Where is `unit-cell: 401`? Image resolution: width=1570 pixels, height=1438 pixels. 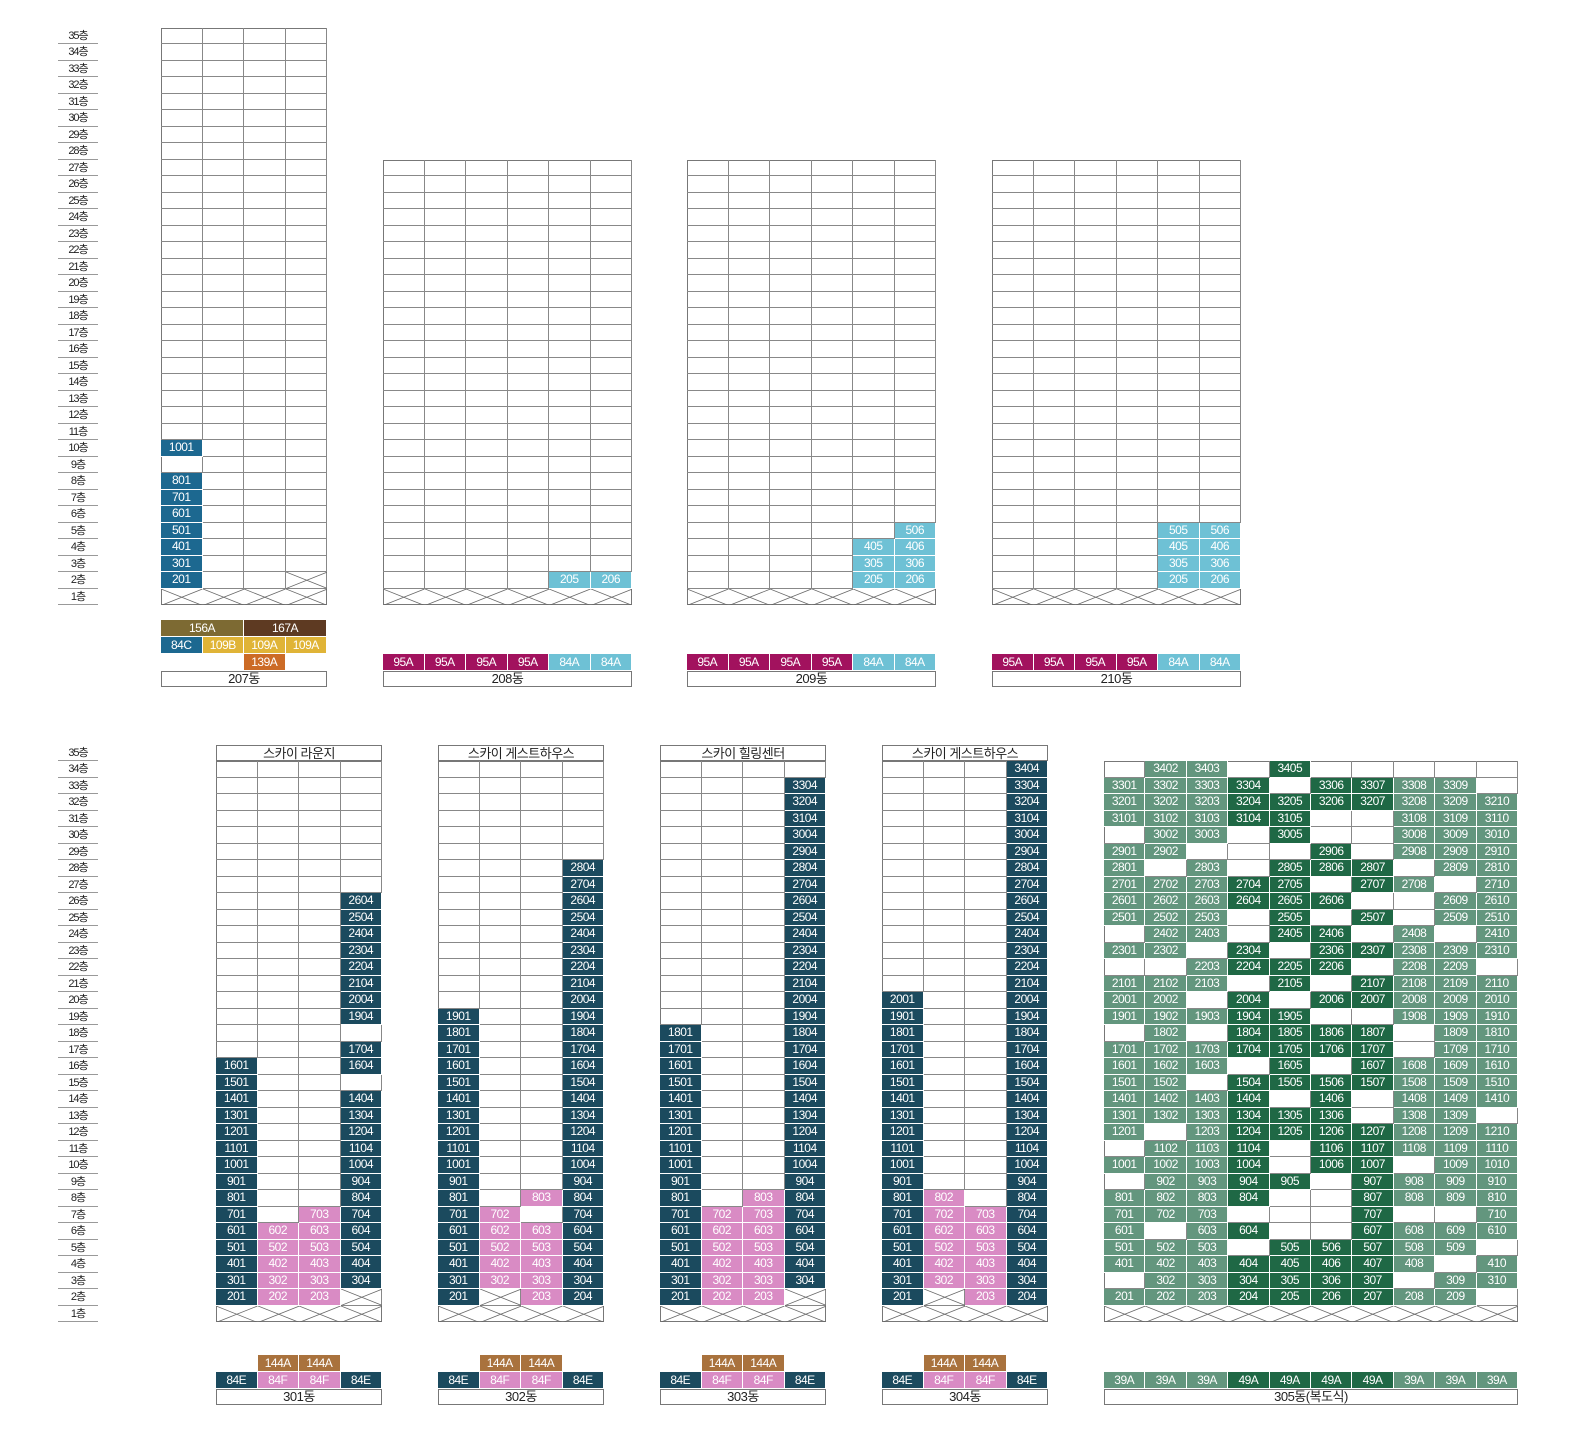
unit-cell: 401 is located at coordinates (237, 1264).